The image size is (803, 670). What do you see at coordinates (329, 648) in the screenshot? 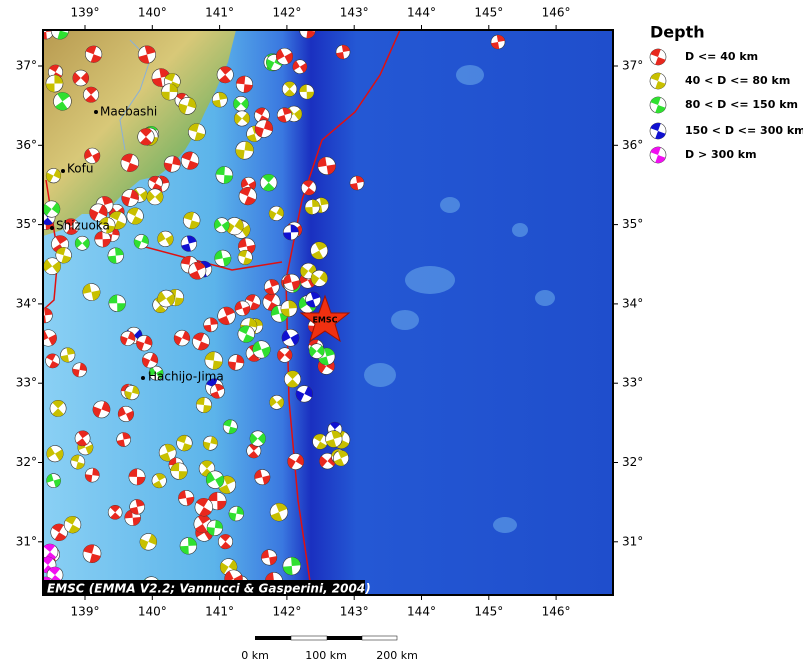
I see `scale-bar: 0 km 100 km 200 km` at bounding box center [329, 648].